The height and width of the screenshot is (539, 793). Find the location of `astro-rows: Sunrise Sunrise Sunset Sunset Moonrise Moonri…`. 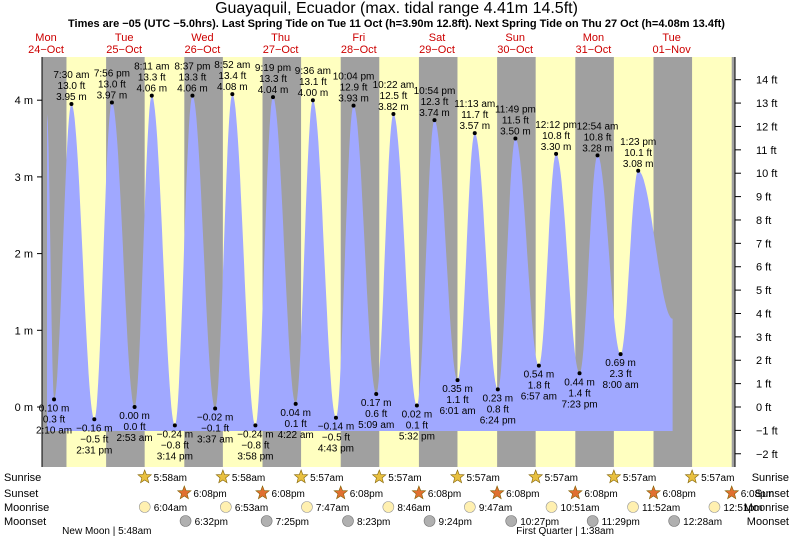

astro-rows: Sunrise Sunrise Sunset Sunset Moonrise Moonri… is located at coordinates (396, 503).